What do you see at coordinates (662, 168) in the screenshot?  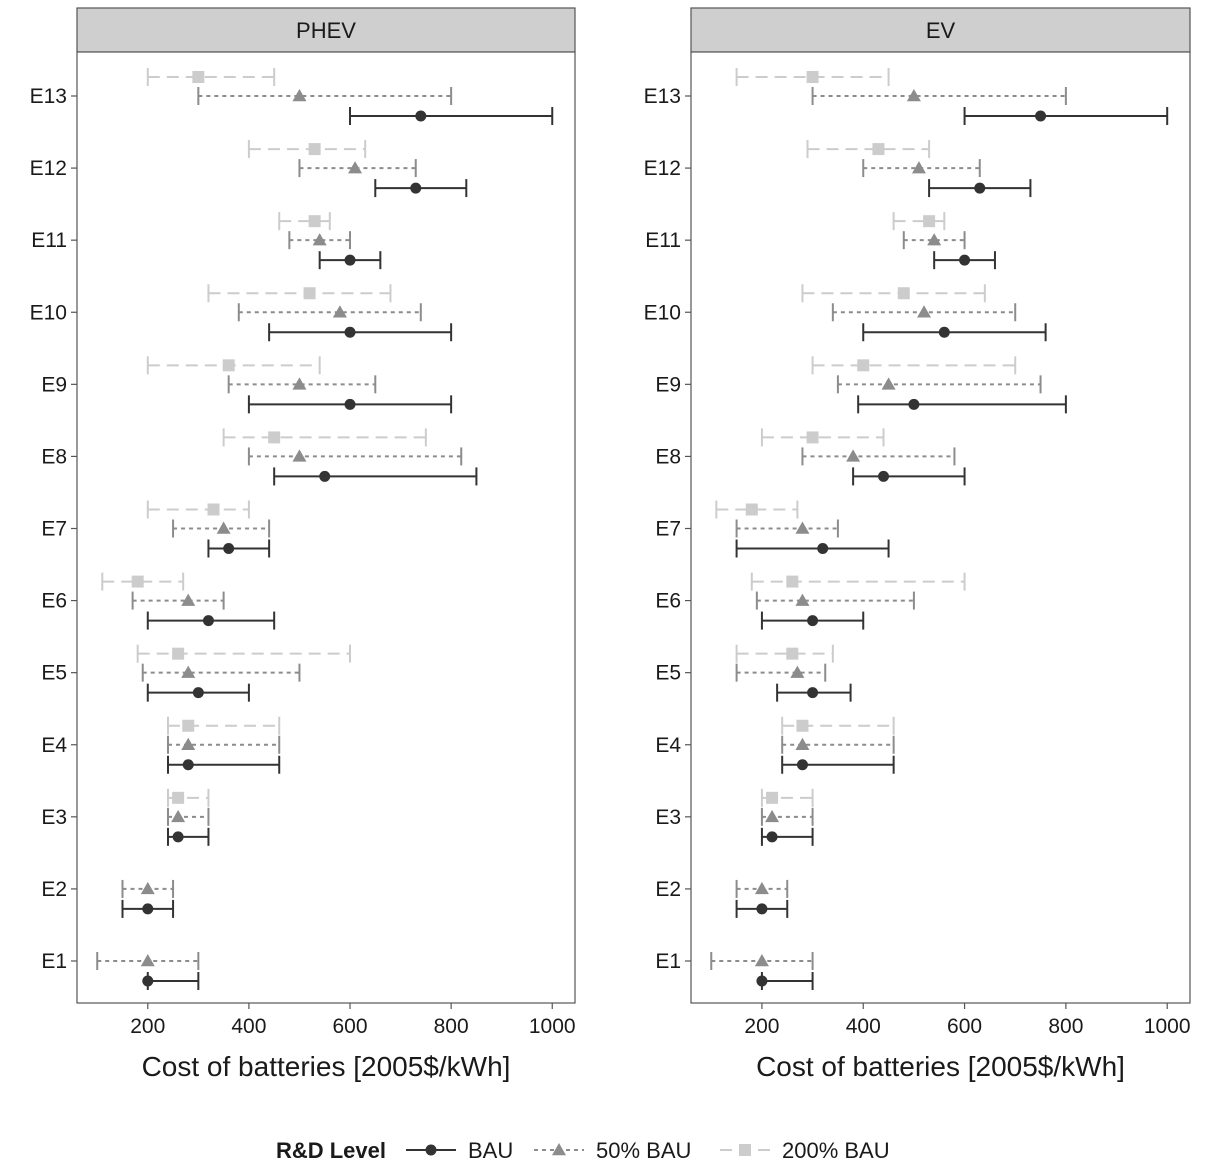 I see `y-tick-label: E12` at bounding box center [662, 168].